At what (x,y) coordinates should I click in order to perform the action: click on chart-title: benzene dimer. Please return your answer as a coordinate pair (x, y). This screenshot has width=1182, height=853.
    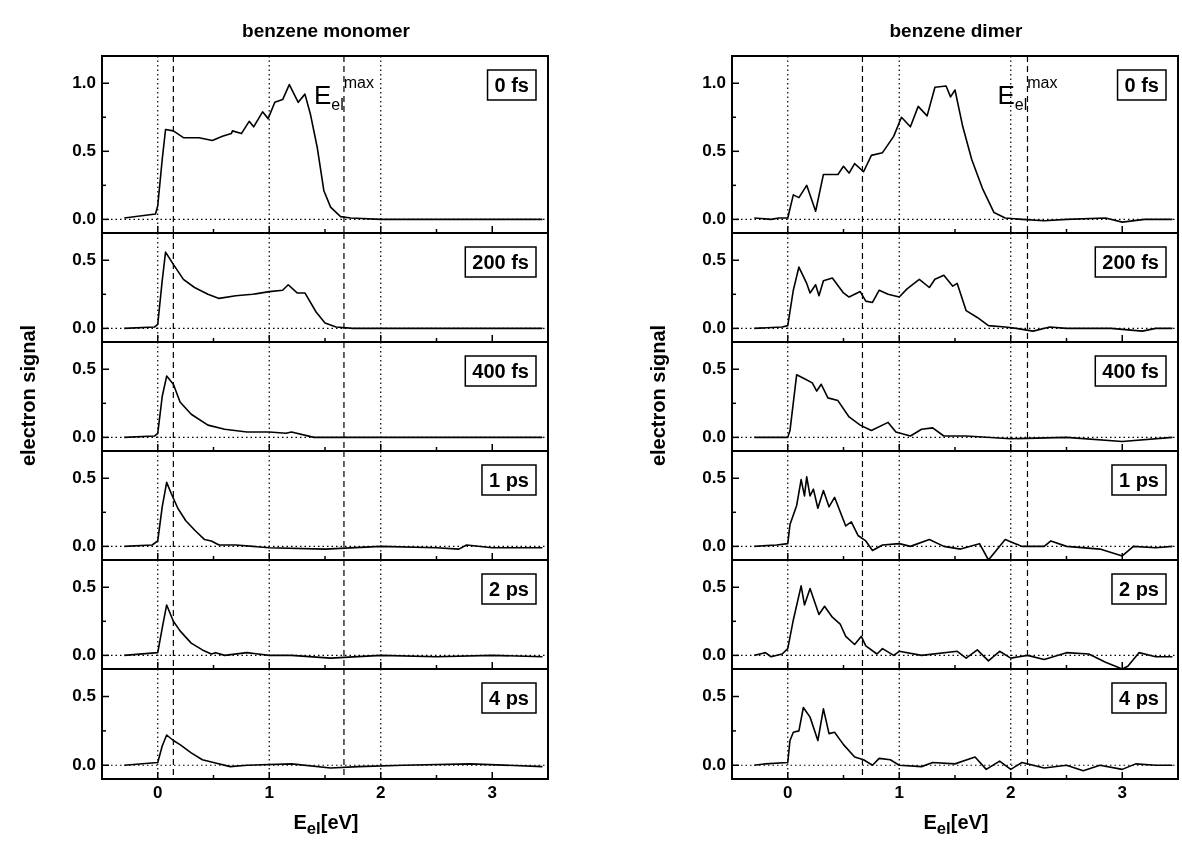
    Looking at the image, I should click on (956, 31).